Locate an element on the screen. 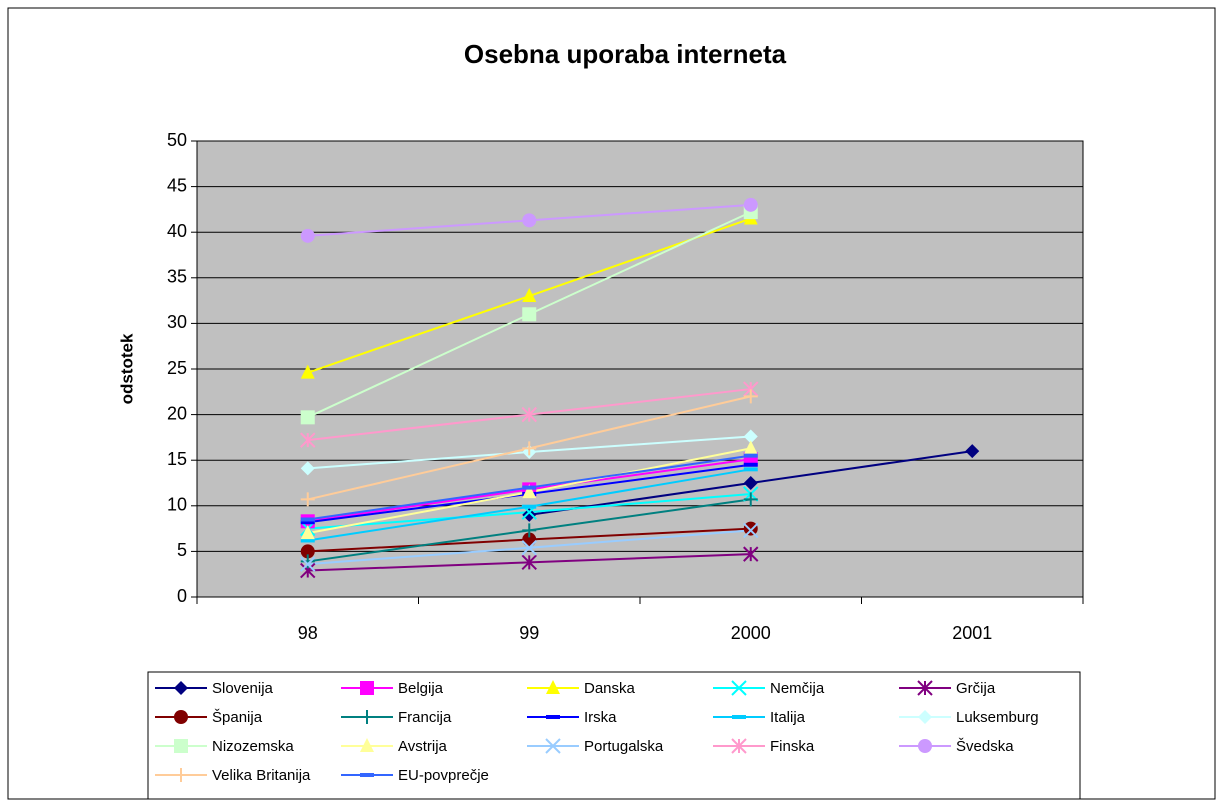 The width and height of the screenshot is (1224, 800). y-tick-label: 5 is located at coordinates (182, 550).